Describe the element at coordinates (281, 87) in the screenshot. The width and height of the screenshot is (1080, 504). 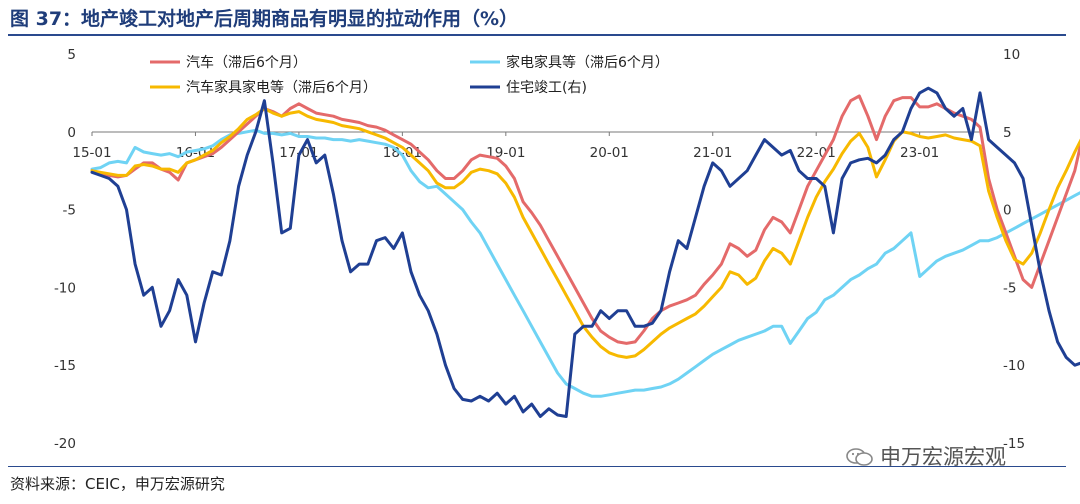
I see `legend-label: 汽车家具家电等（滞后6个月）` at that location.